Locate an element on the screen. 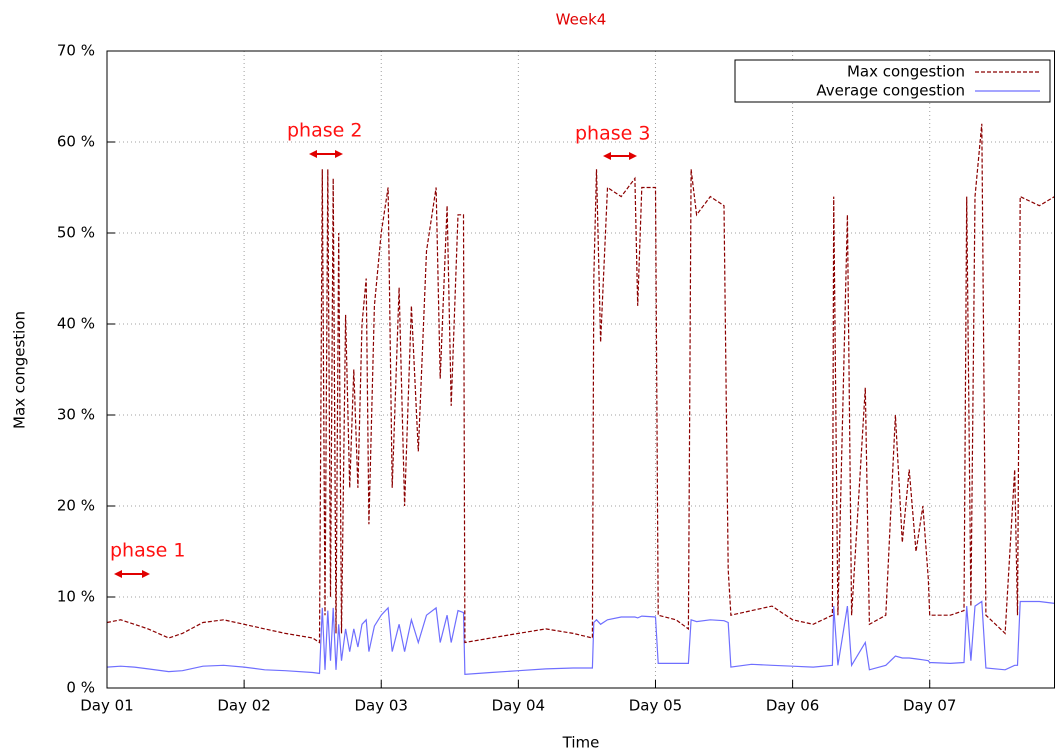 This screenshot has width=1056, height=755. x-tick-label: Day 07 is located at coordinates (929, 706).